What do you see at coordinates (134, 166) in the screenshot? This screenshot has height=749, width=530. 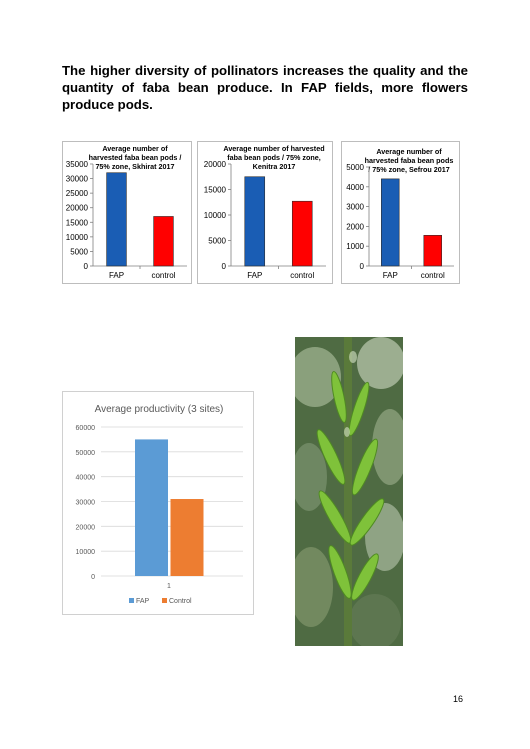 I see `chart-title-line: 75% zone, Skhirat 2017` at bounding box center [134, 166].